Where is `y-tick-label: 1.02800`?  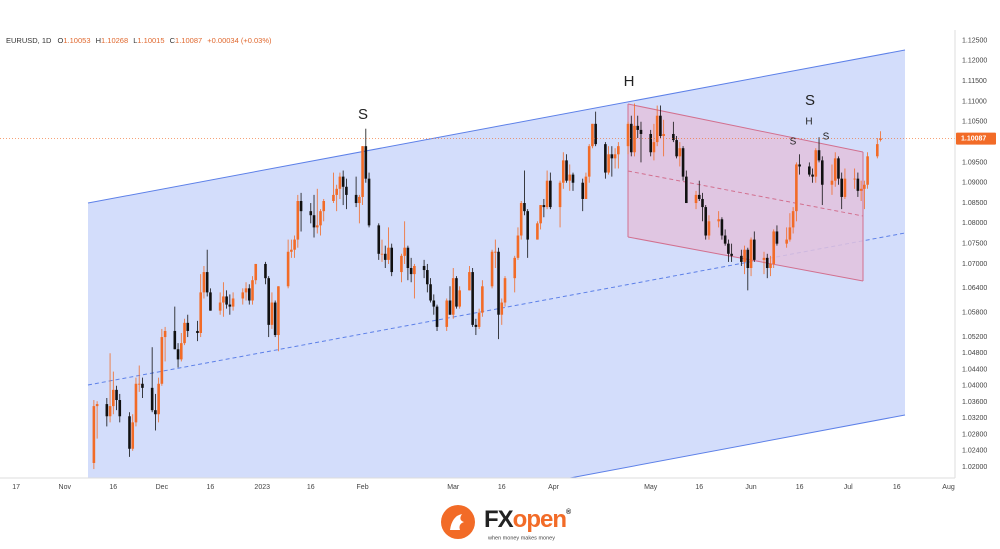 y-tick-label: 1.02800 is located at coordinates (974, 434).